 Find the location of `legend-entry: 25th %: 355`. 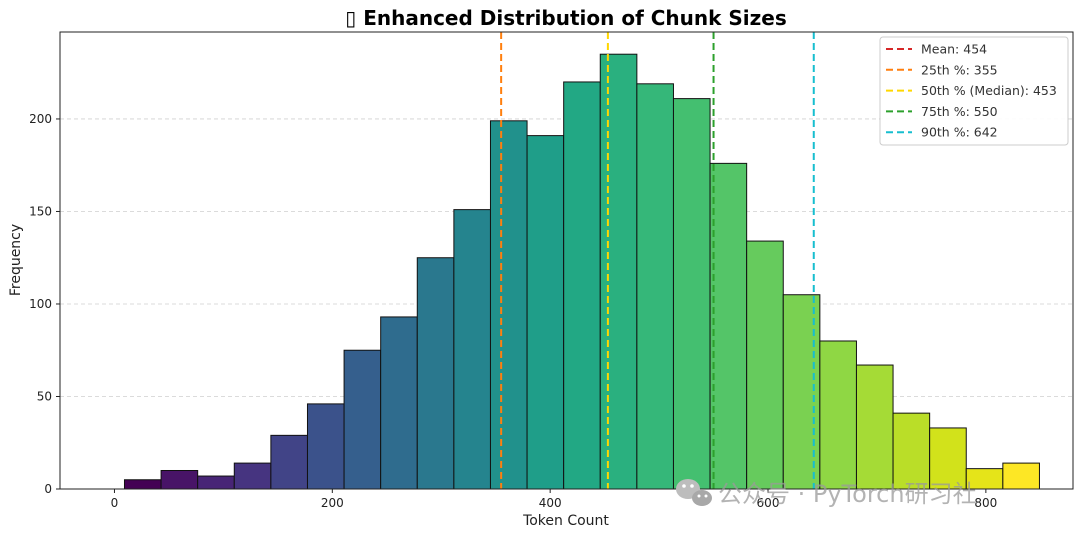

legend-entry: 25th %: 355 is located at coordinates (959, 69).